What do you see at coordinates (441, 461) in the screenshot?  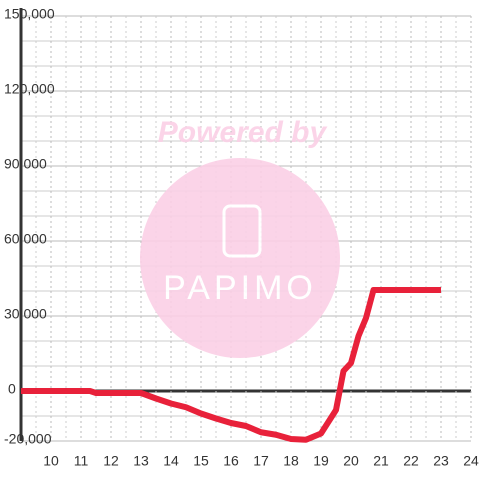 I see `x-tick-label: 23` at bounding box center [441, 461].